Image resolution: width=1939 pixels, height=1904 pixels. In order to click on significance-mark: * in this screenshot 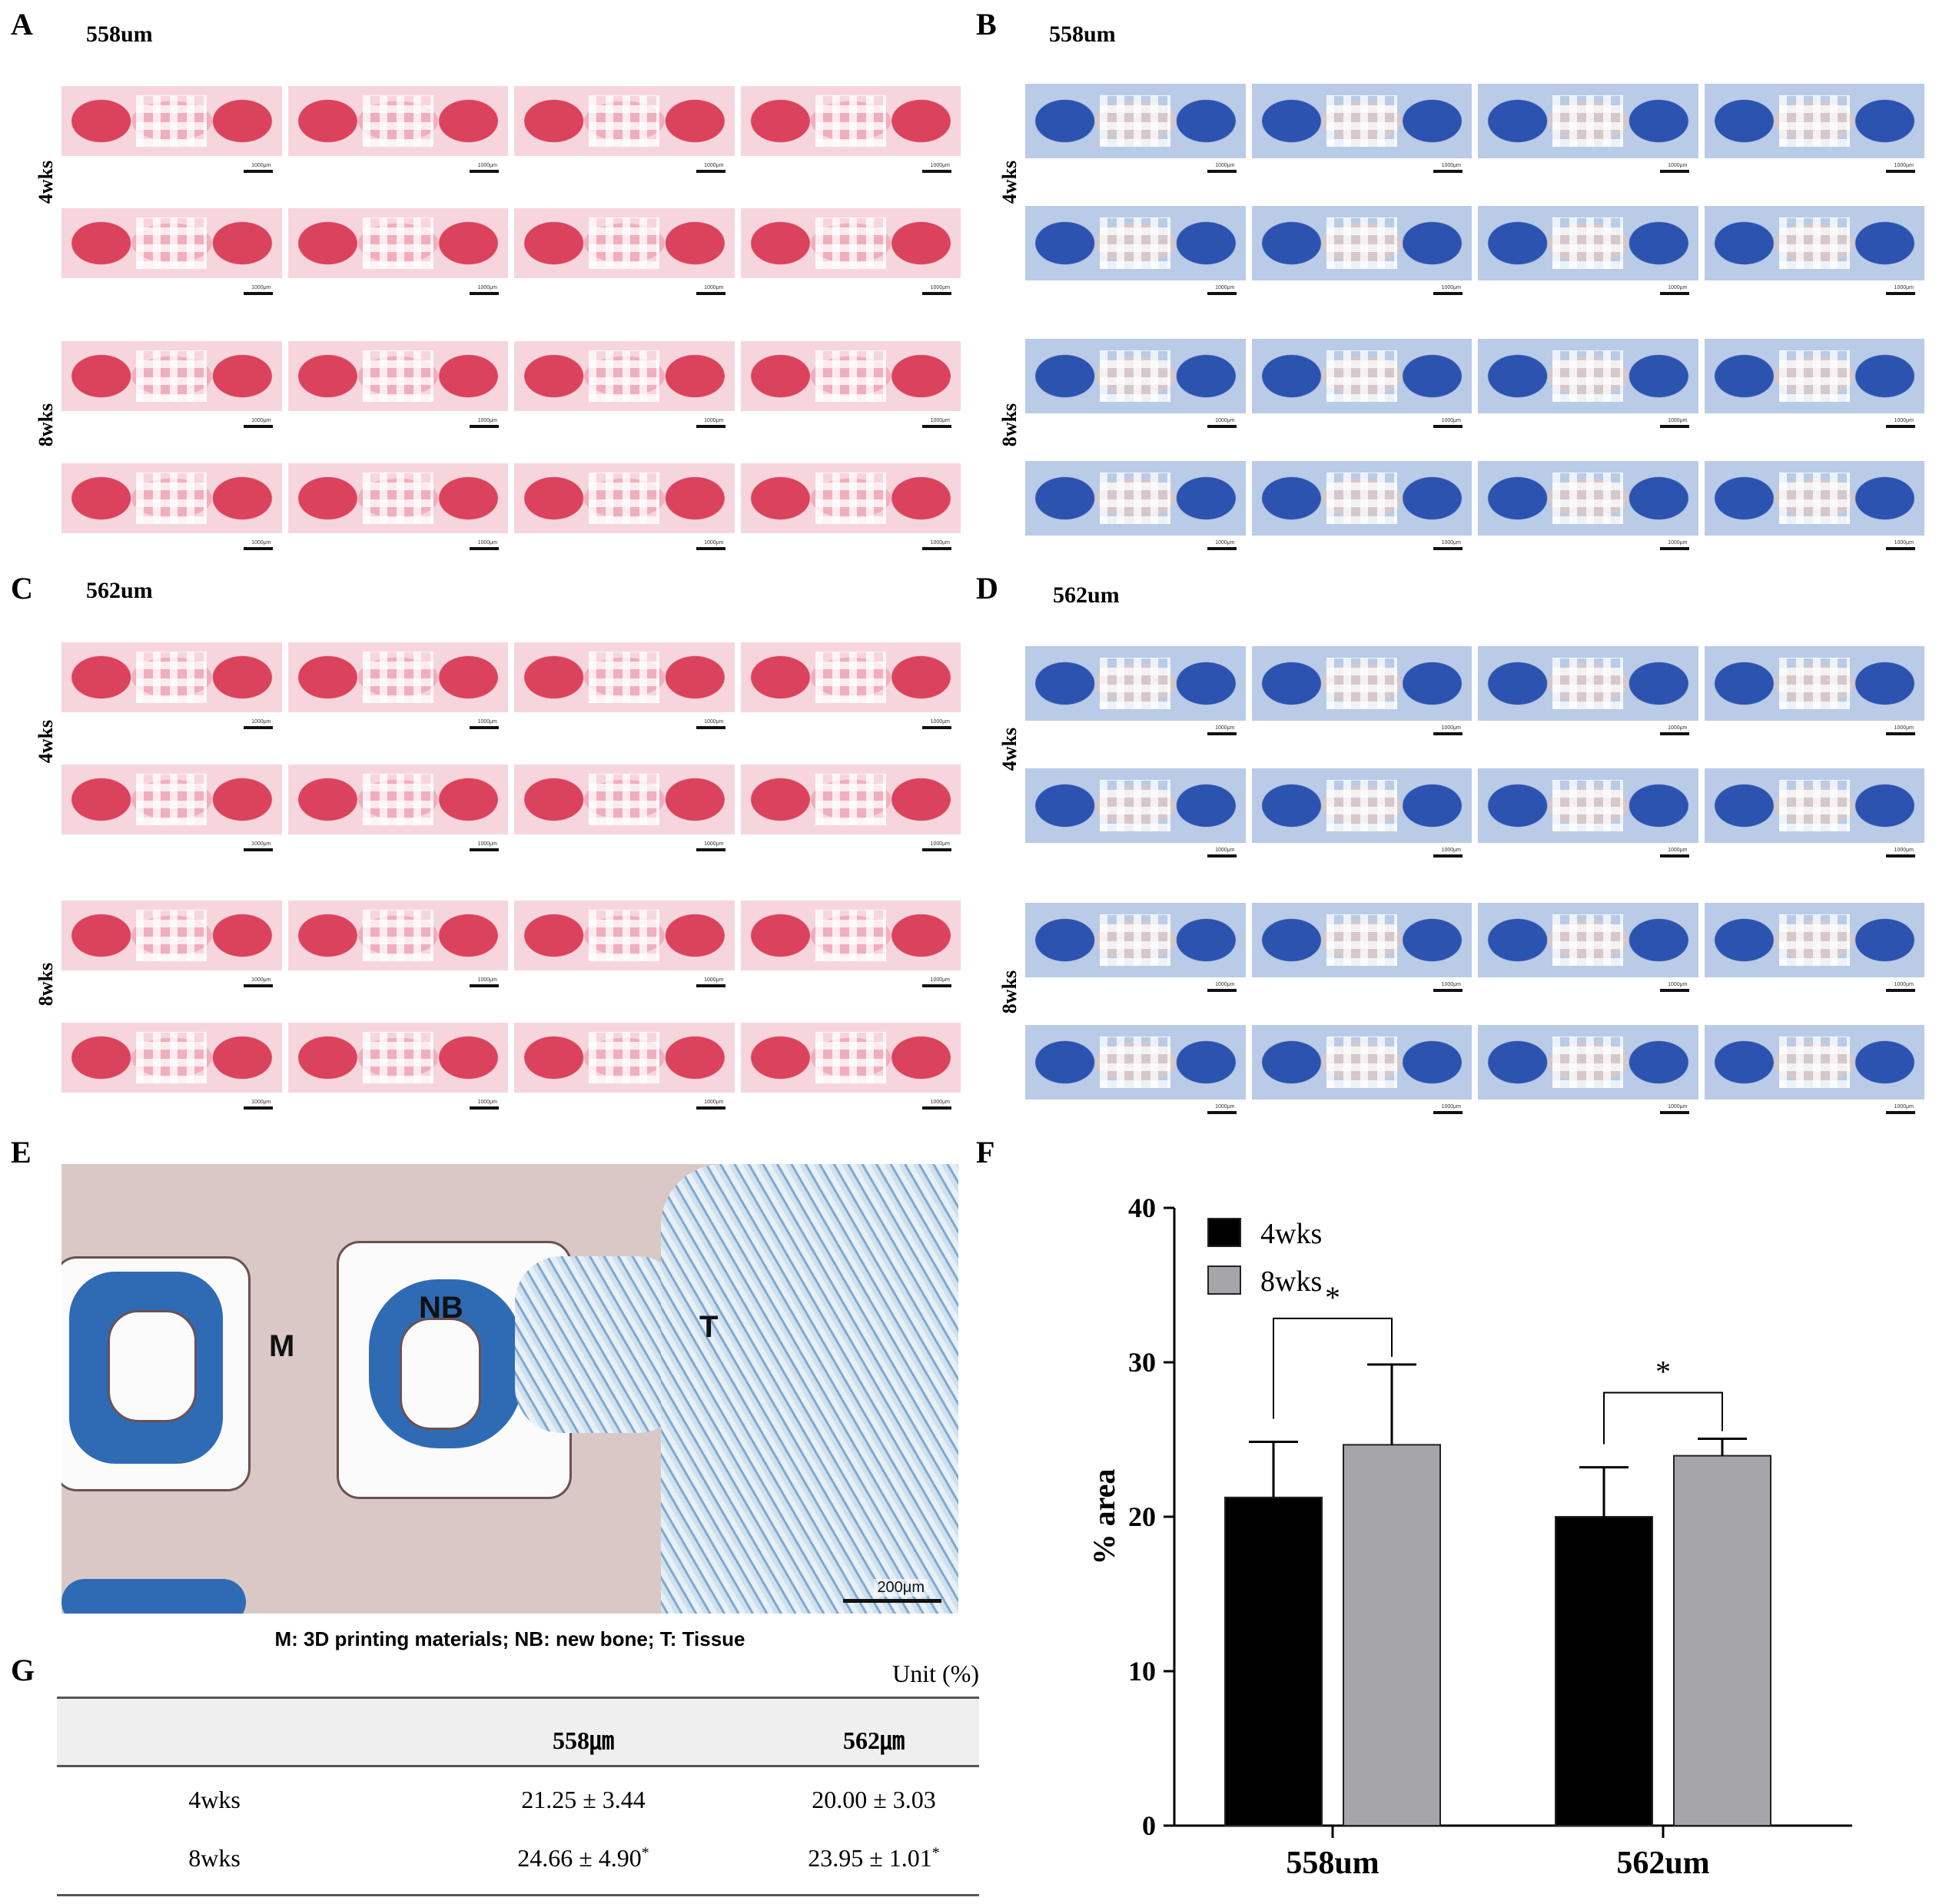, I will do `click(1332, 1297)`.